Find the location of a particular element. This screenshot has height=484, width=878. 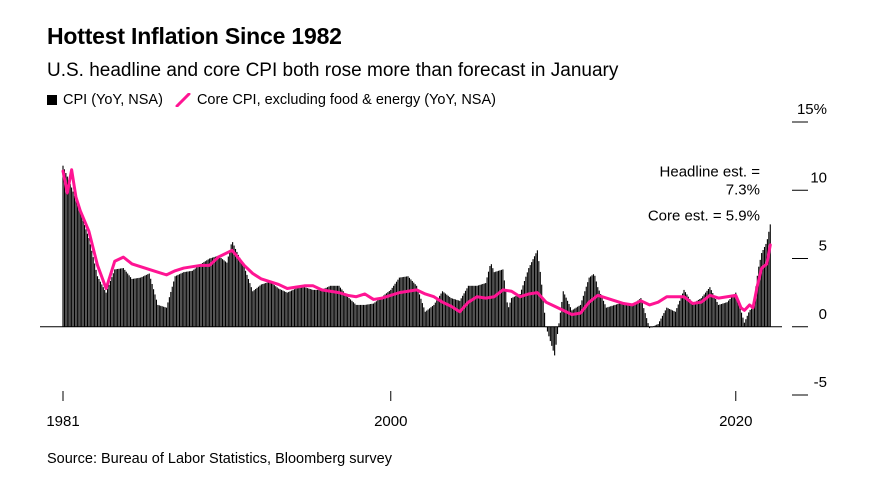

annotation: Core est. = 5.9% is located at coordinates (704, 215).